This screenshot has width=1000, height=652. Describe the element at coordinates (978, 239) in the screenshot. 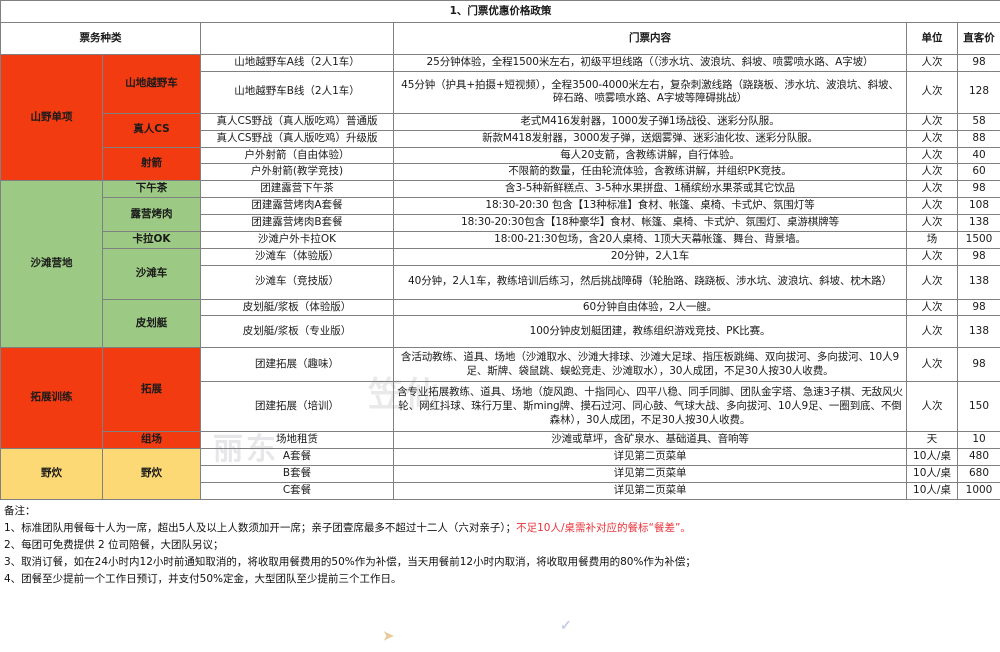

I see `item-price: 1500` at that location.